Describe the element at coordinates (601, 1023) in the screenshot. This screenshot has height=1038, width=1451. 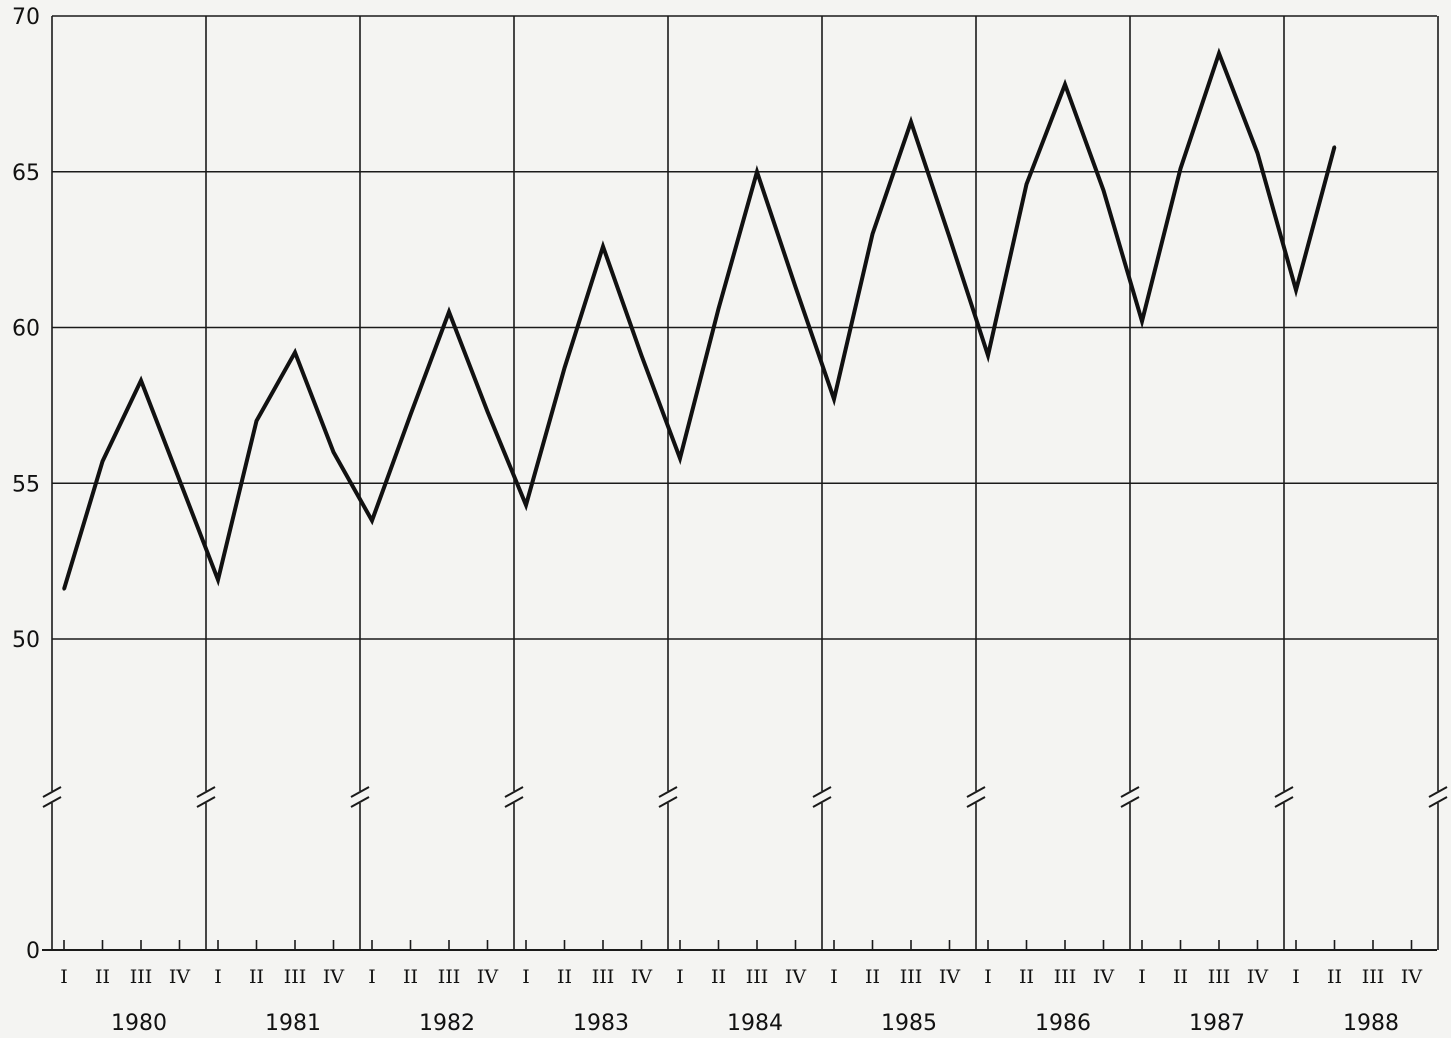
I see `year-label: 1983` at that location.